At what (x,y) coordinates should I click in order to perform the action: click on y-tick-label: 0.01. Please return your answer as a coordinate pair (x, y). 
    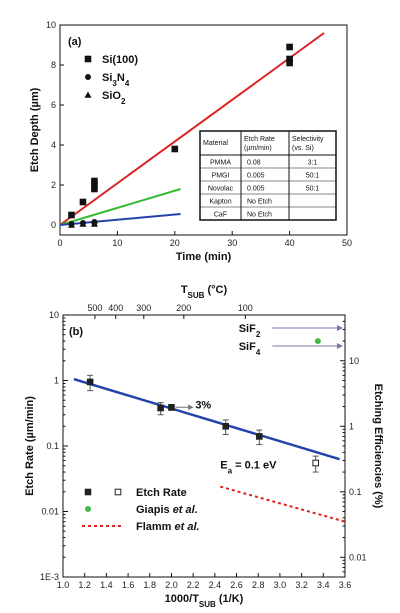
    Looking at the image, I should click on (50, 512).